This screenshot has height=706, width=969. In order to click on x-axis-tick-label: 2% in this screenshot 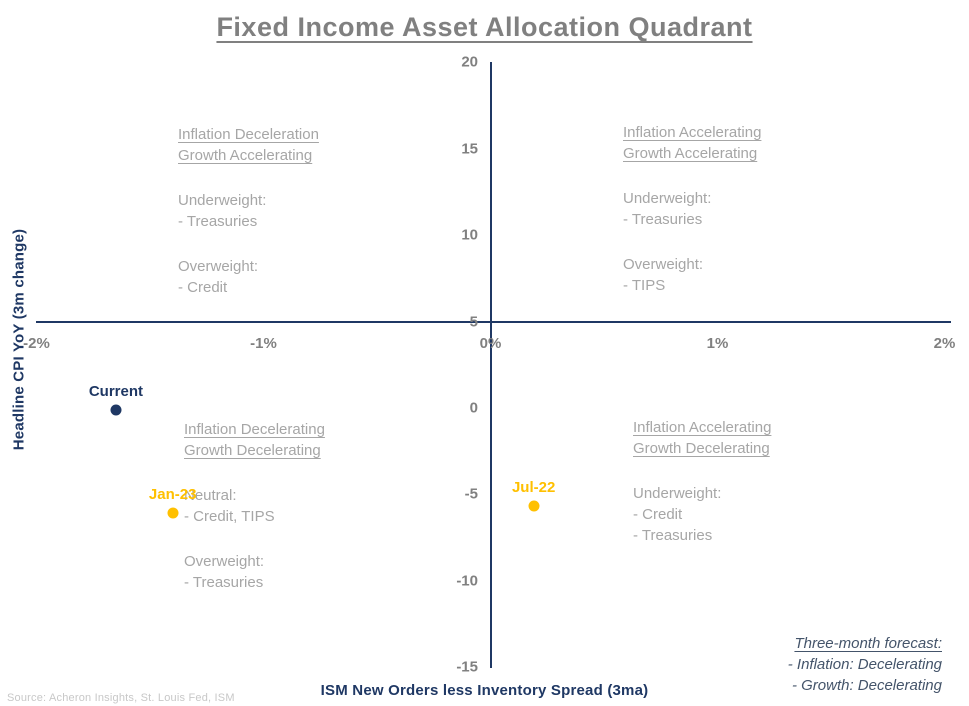, I will do `click(944, 343)`.